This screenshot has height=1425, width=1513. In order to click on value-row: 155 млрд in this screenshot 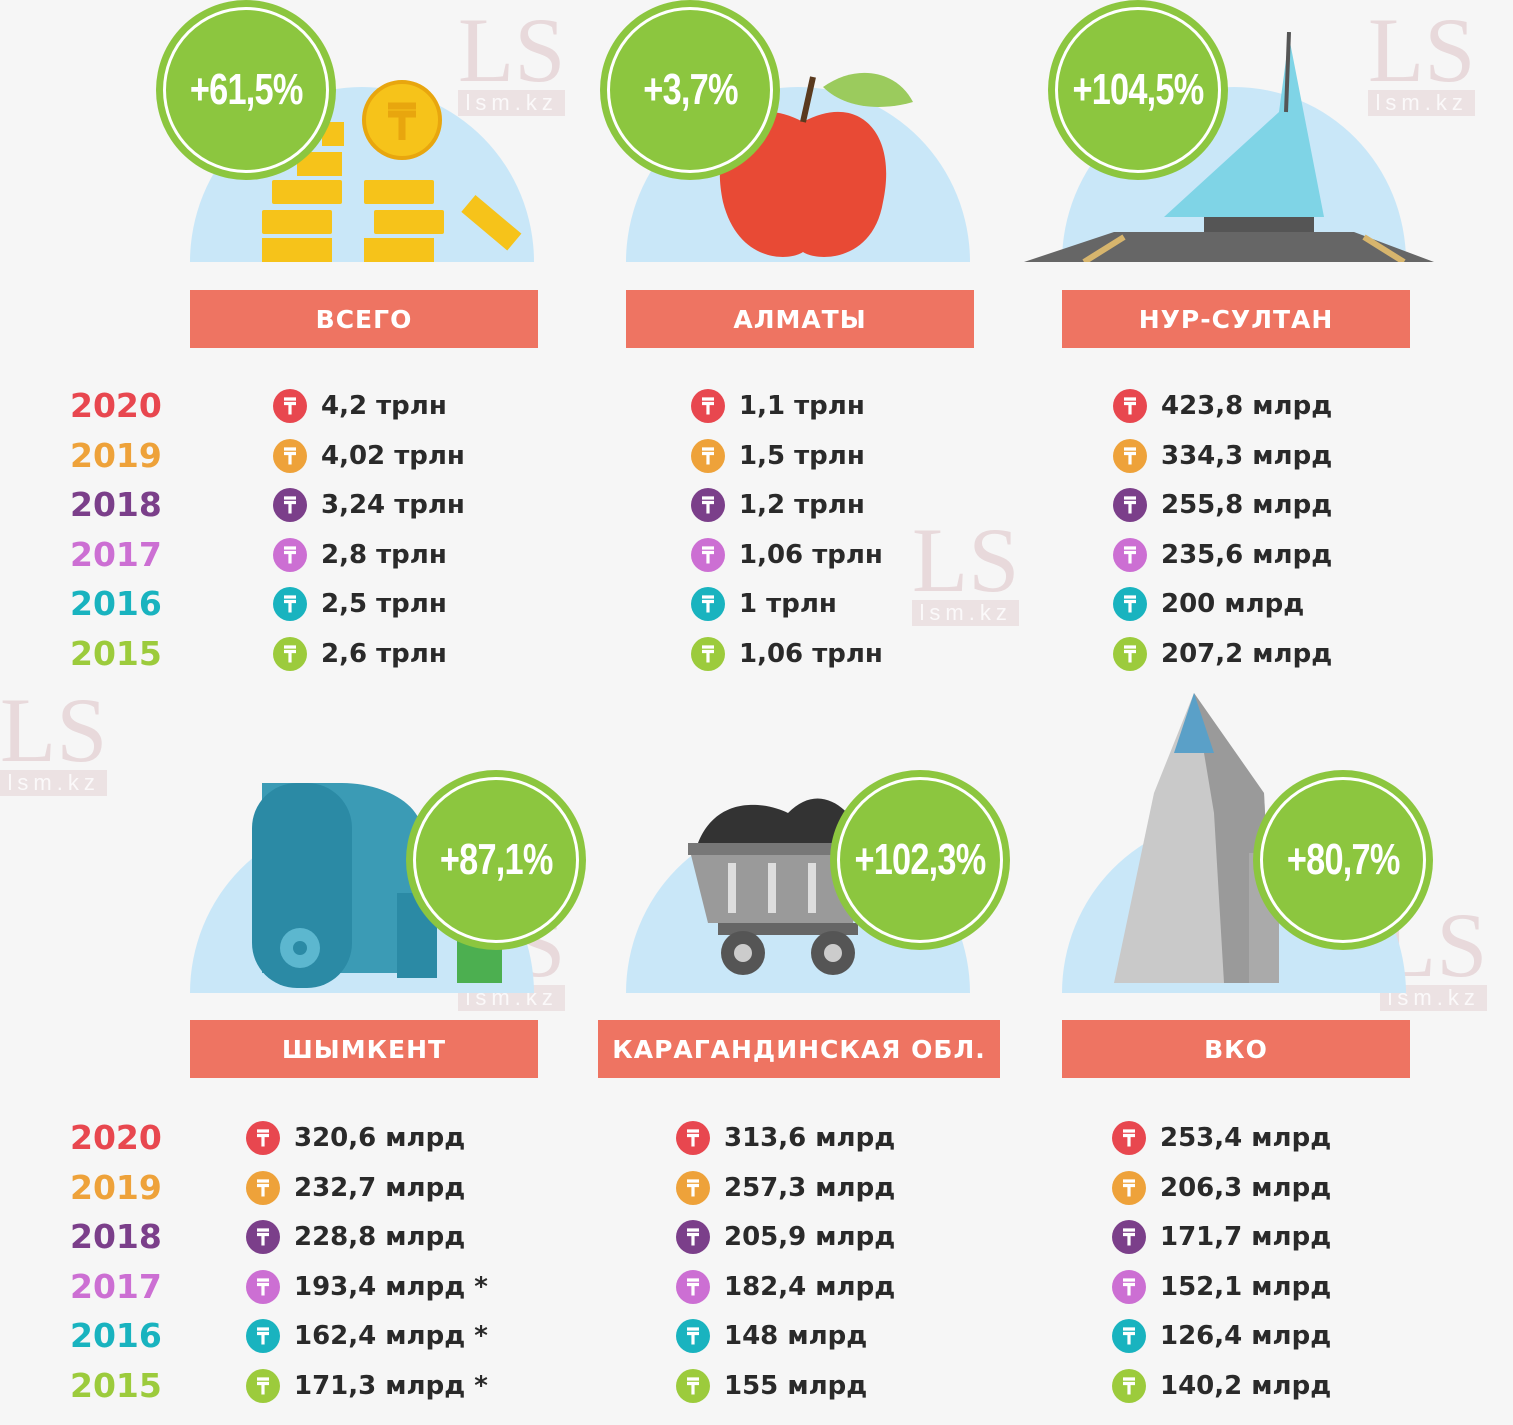, I will do `click(771, 1386)`.